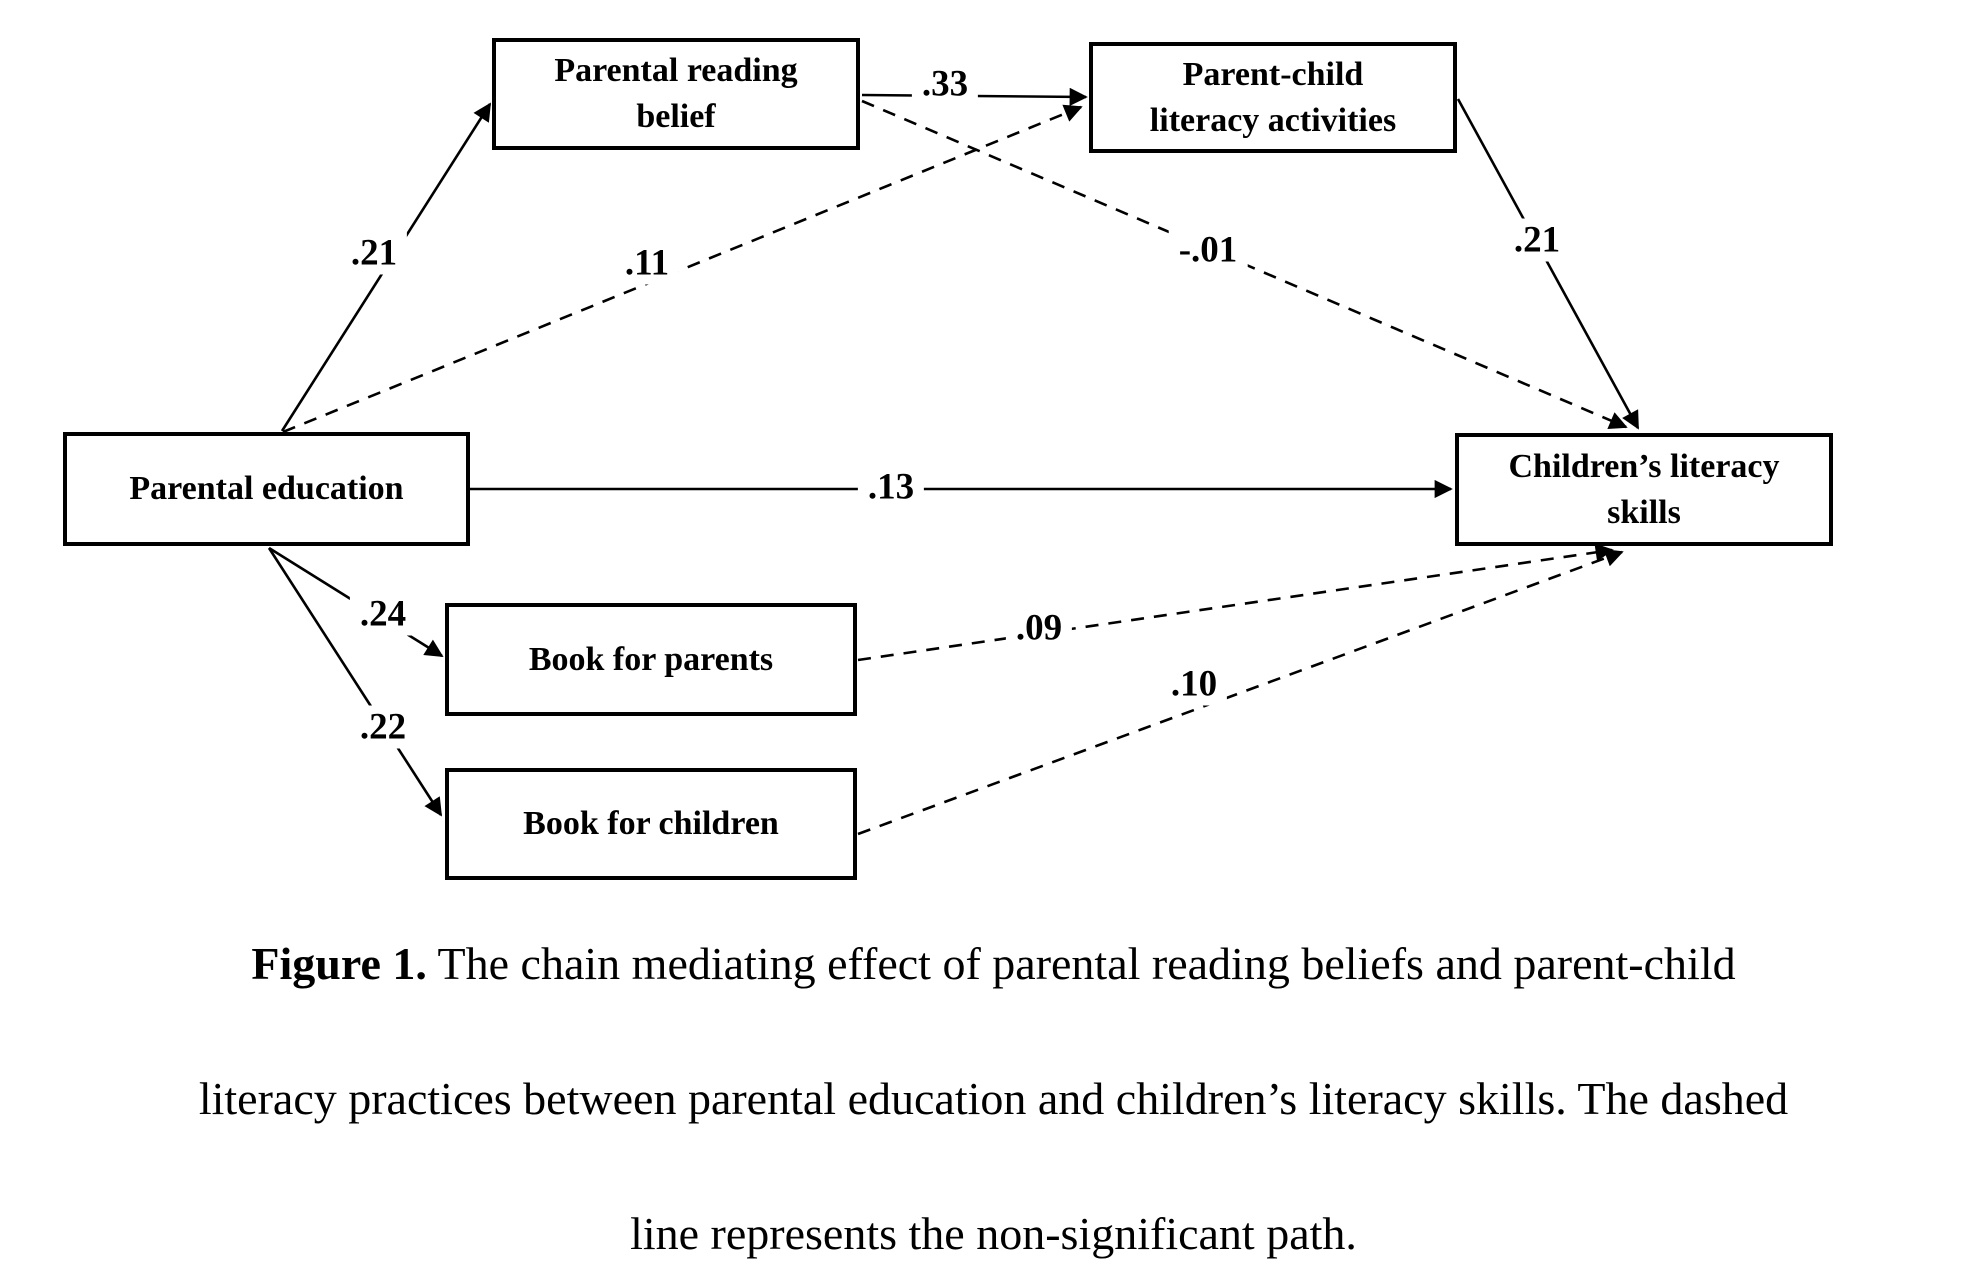 This screenshot has height=1276, width=1987. I want to click on coefficient-label-pe-bfc: .22, so click(383, 727).